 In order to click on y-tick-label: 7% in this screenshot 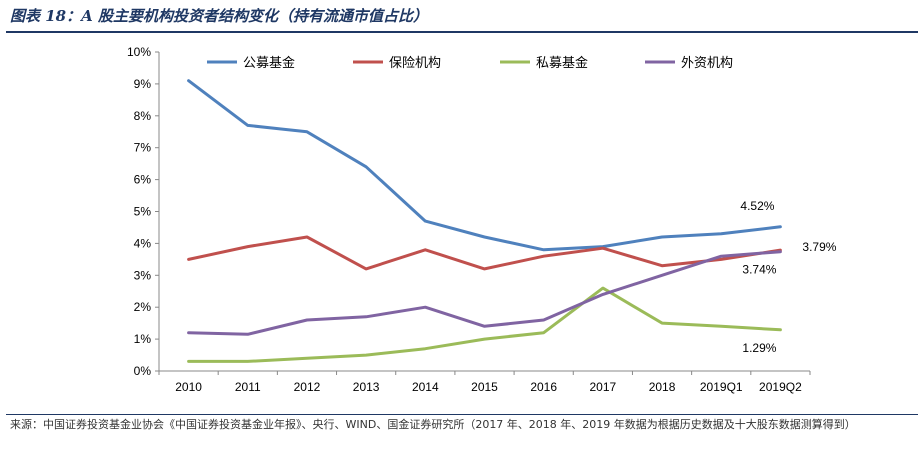, I will do `click(143, 148)`.